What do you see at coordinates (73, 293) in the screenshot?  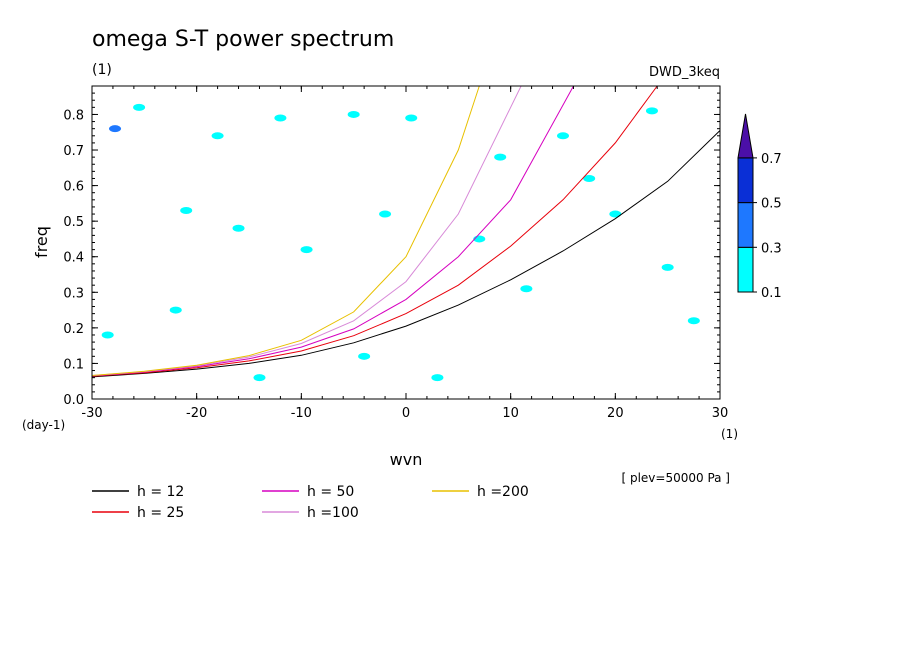 I see `y-tick-label: 0.3` at bounding box center [73, 293].